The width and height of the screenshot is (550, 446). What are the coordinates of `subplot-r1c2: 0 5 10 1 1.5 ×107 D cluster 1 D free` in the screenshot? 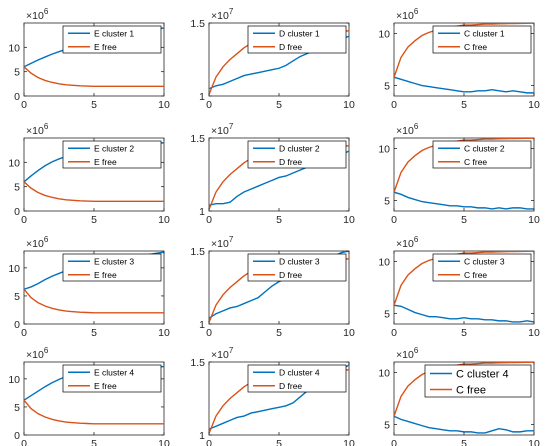 It's located at (272, 59).